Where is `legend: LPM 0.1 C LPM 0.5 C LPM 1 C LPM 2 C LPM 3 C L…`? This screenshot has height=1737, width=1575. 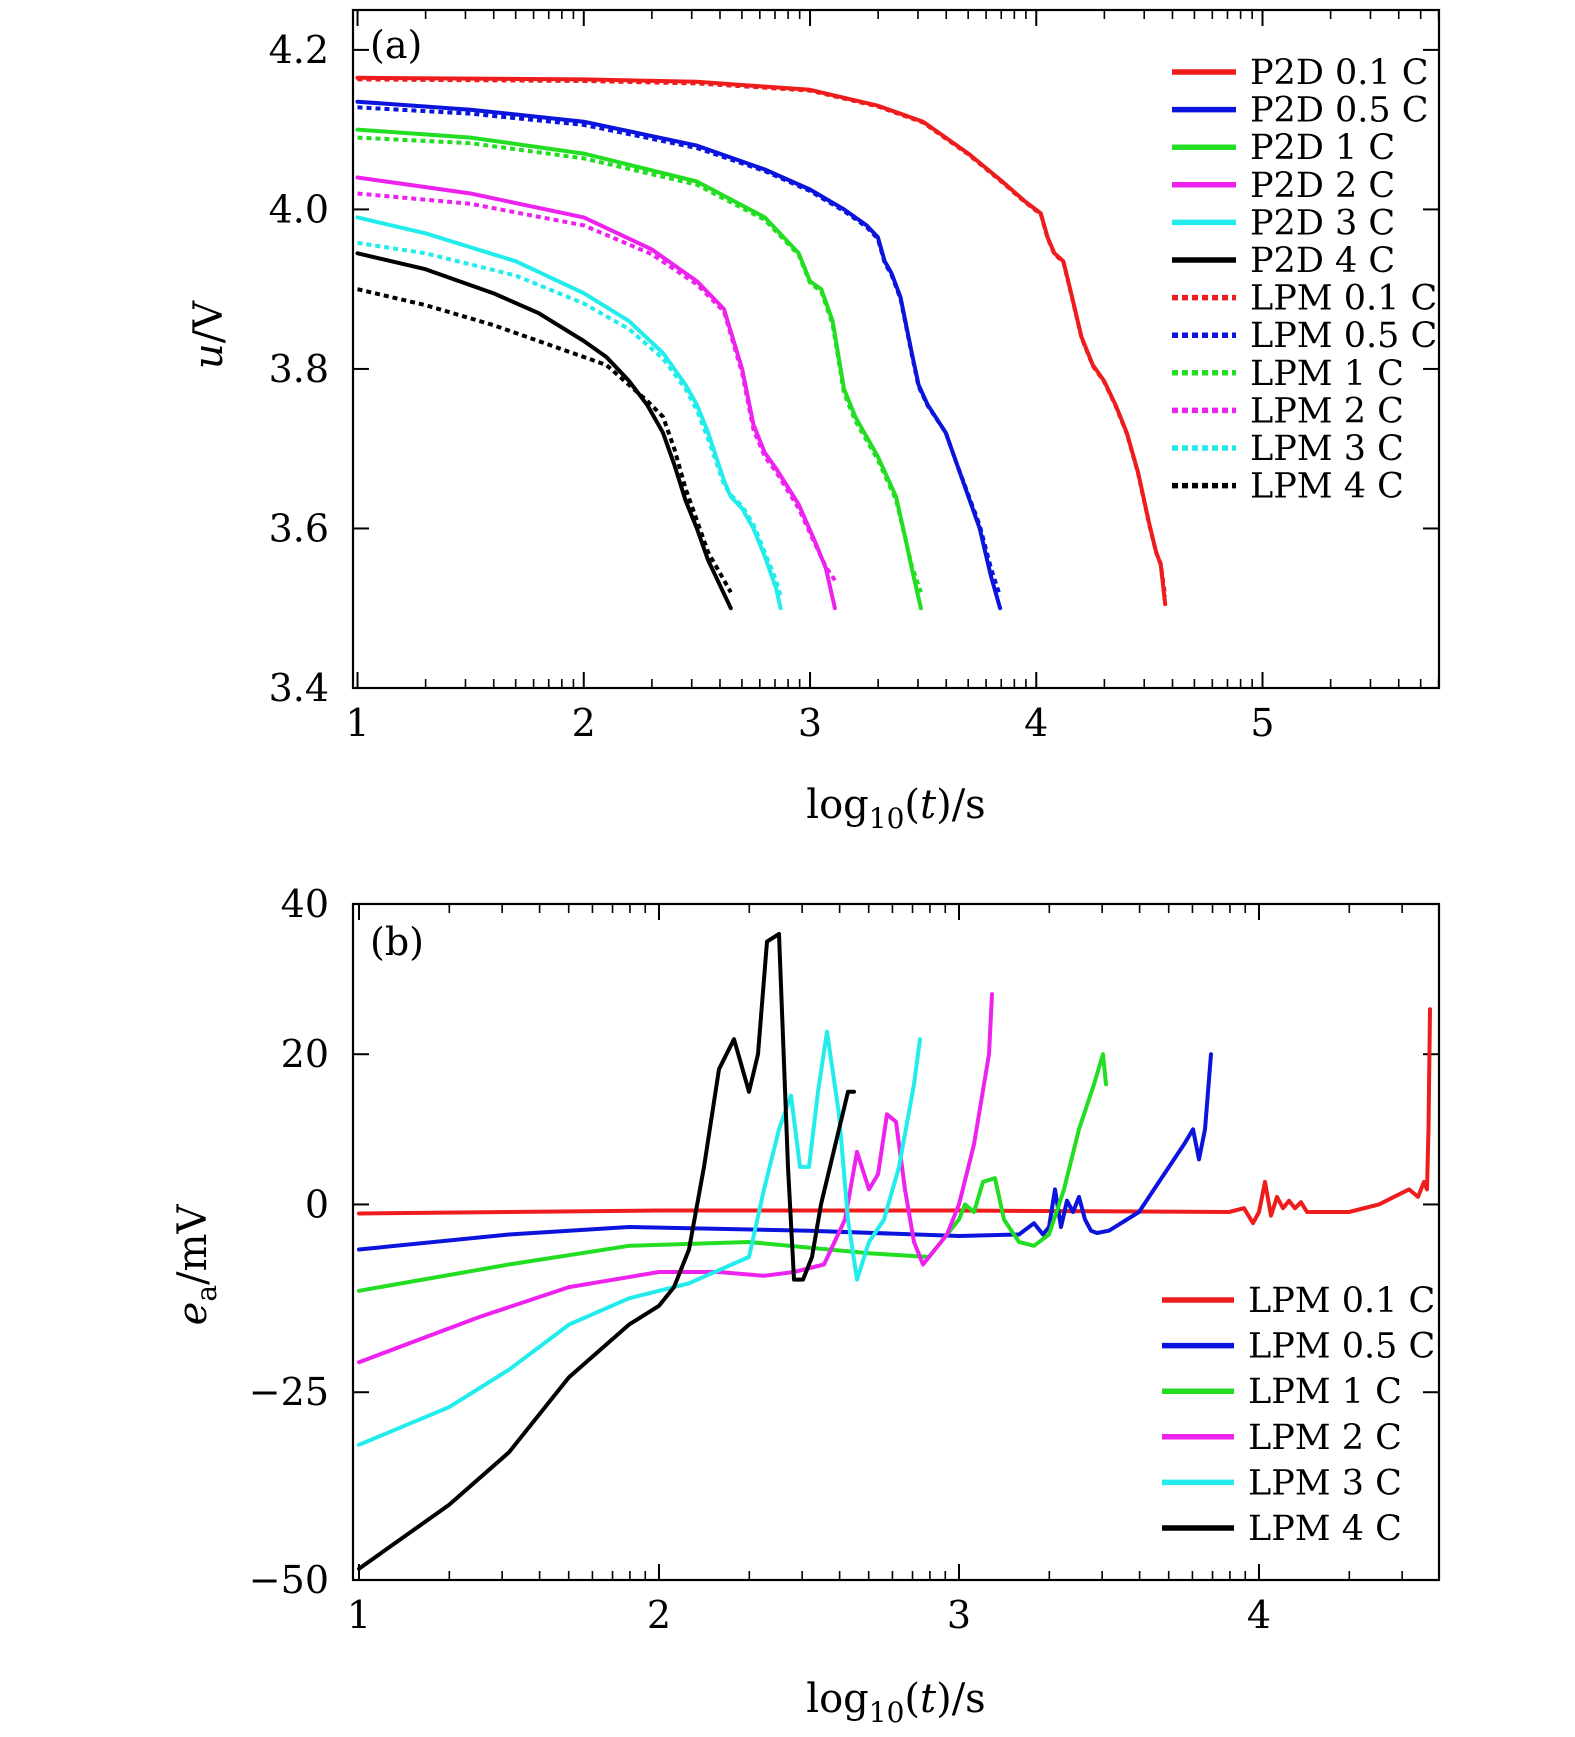
legend: LPM 0.1 C LPM 0.5 C LPM 1 C LPM 2 C LPM 3 C L… is located at coordinates (1298, 1415).